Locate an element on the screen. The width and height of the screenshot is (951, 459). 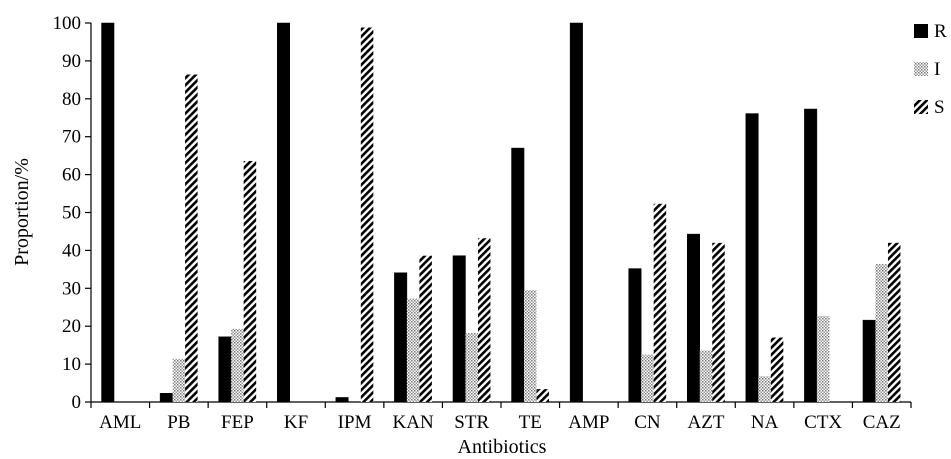
bar-S-NA is located at coordinates (777, 369).